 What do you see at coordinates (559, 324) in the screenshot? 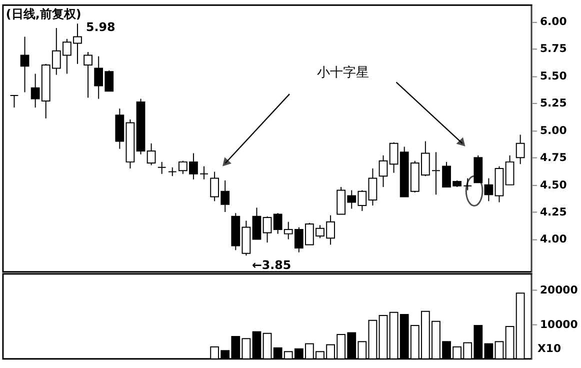
I see `y-tick-label: 10000` at bounding box center [559, 324].